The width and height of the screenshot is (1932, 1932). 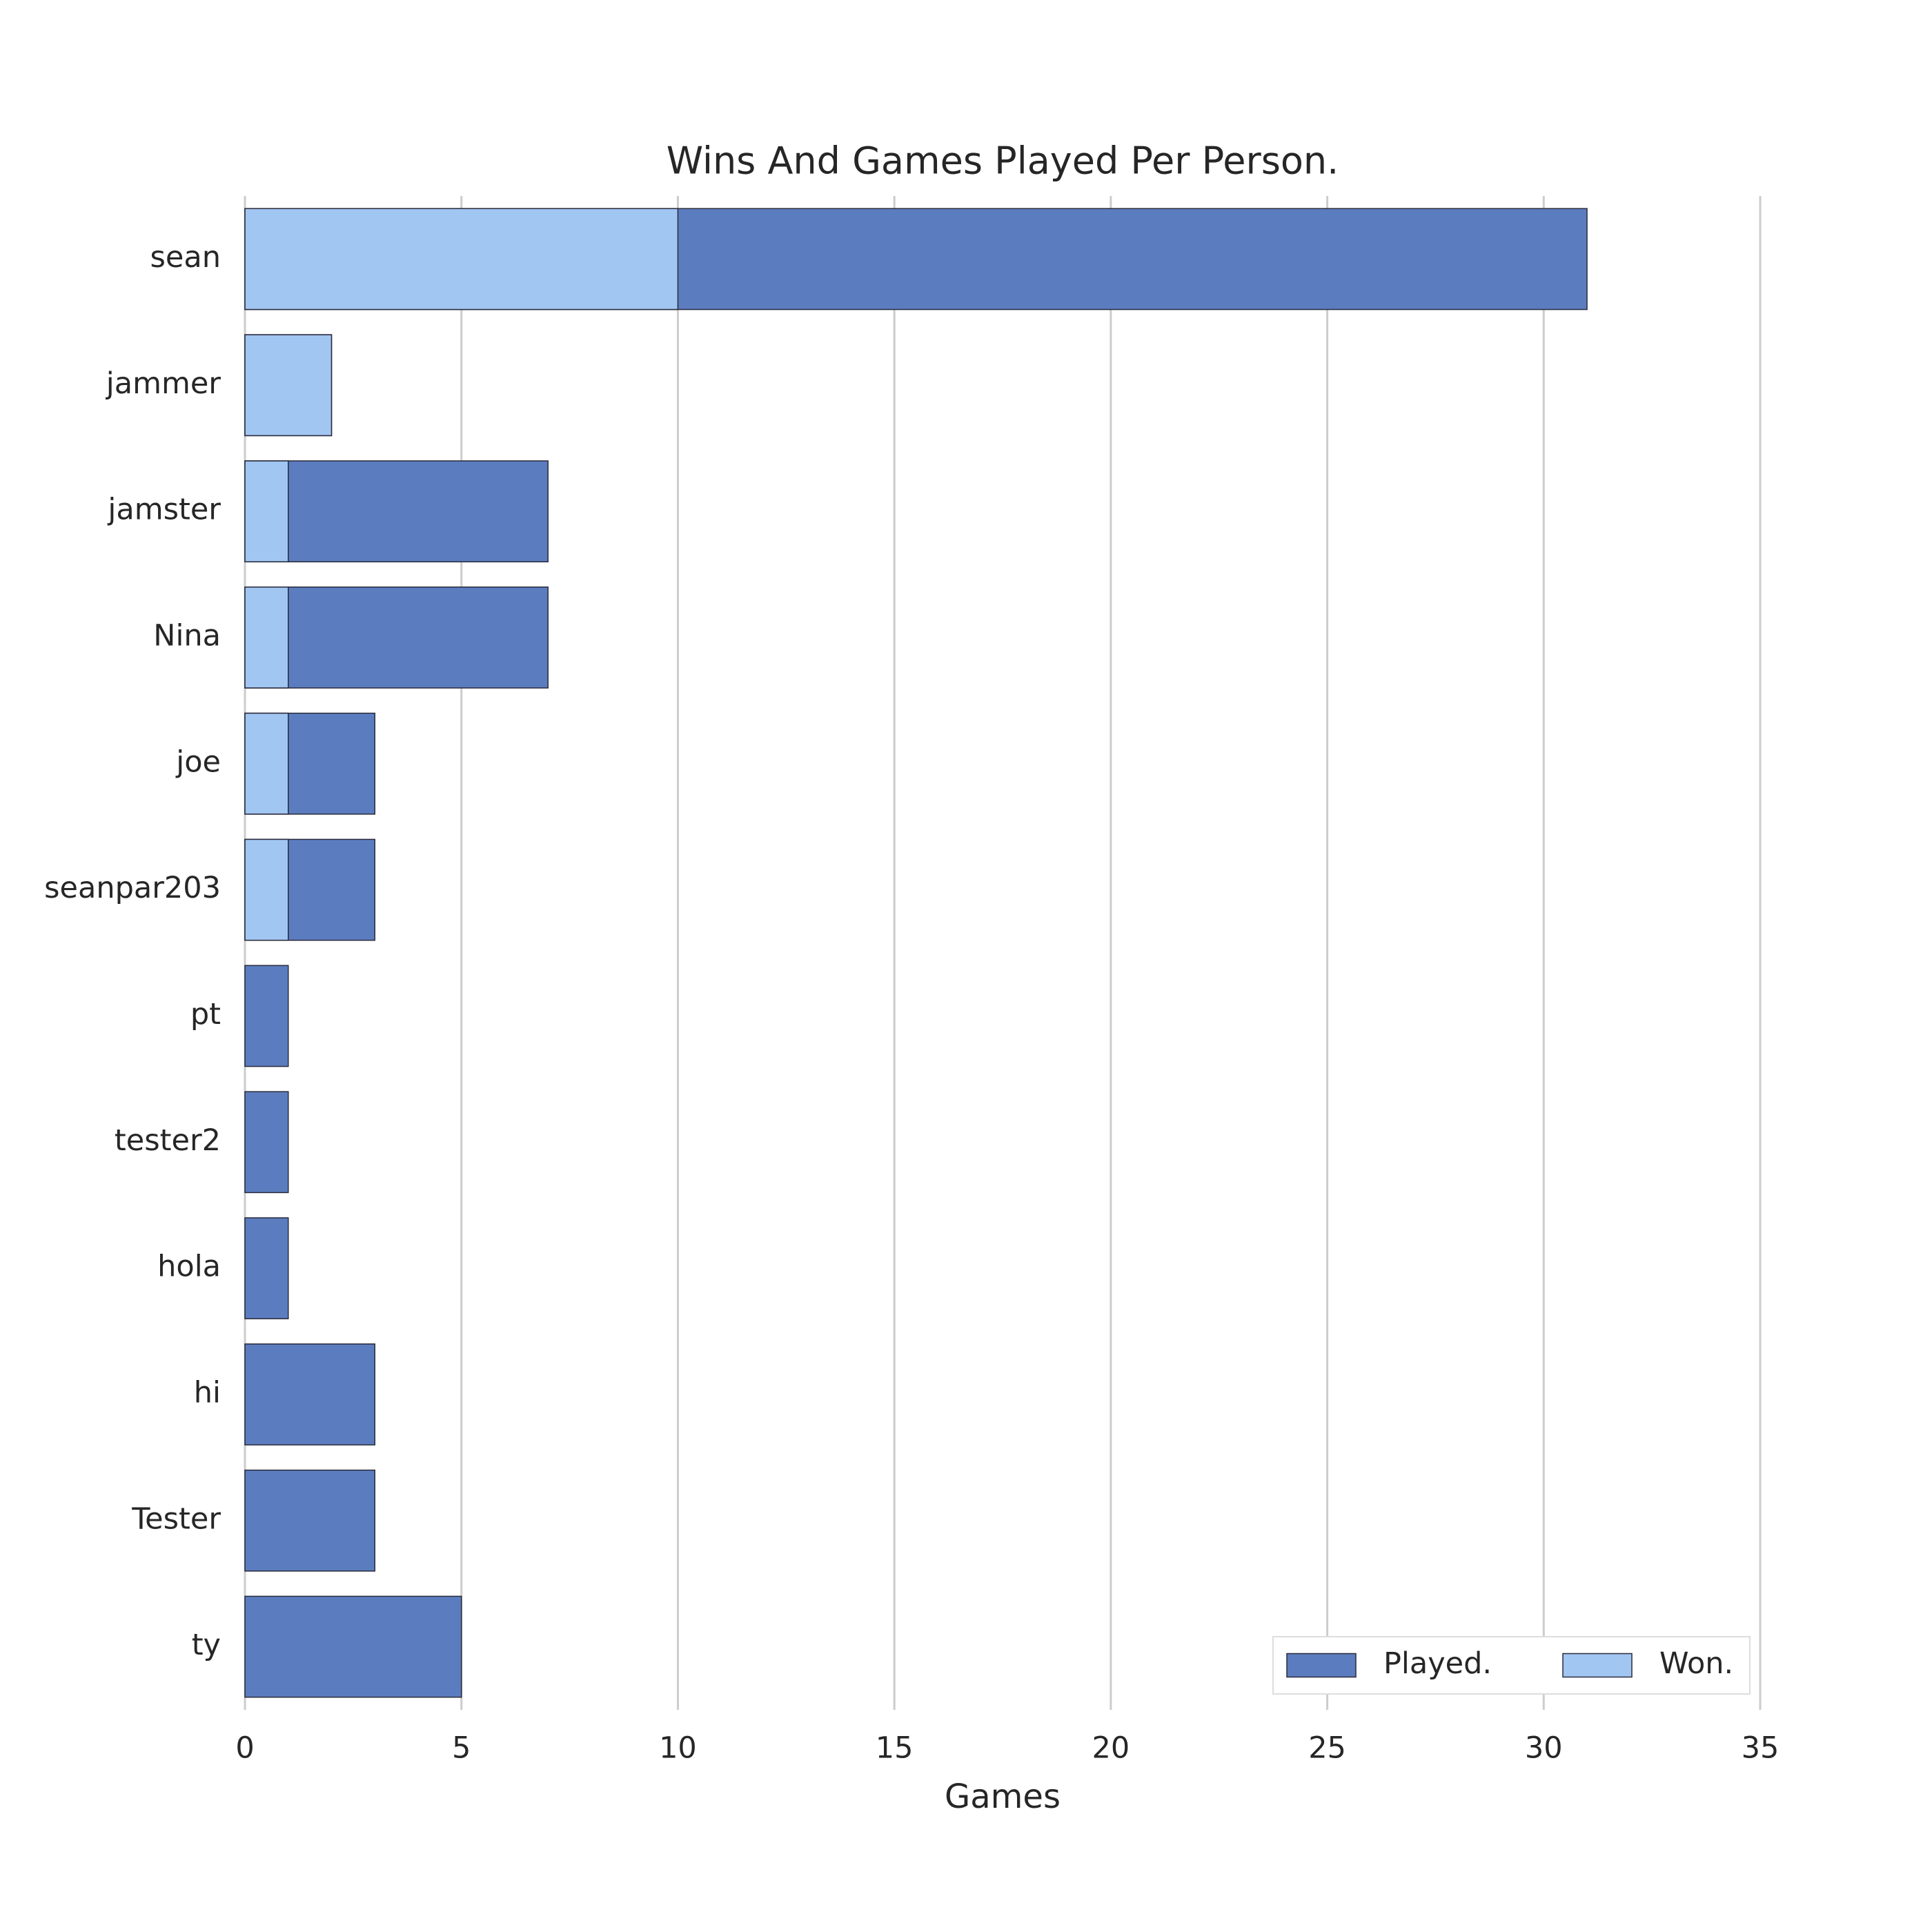 I want to click on y-tick-label: seanpar203, so click(x=132, y=888).